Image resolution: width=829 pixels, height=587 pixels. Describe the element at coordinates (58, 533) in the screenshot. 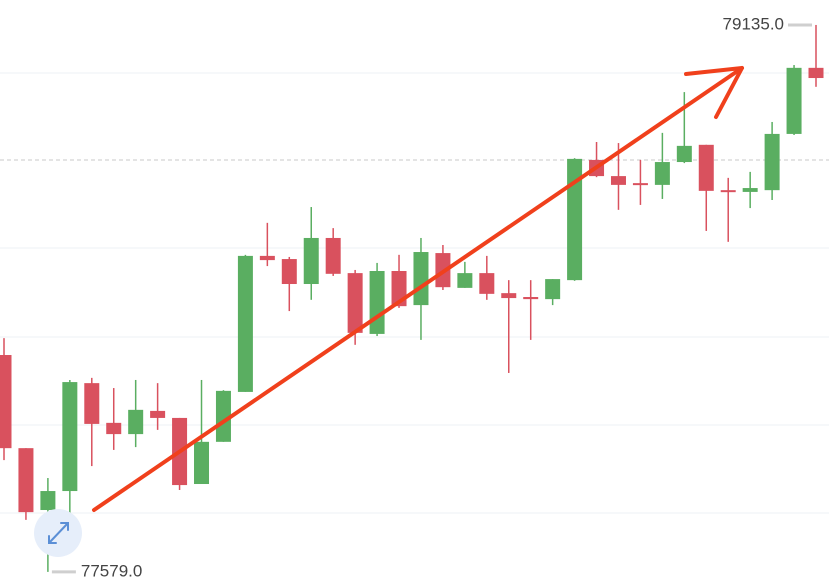

I see `expand-button` at that location.